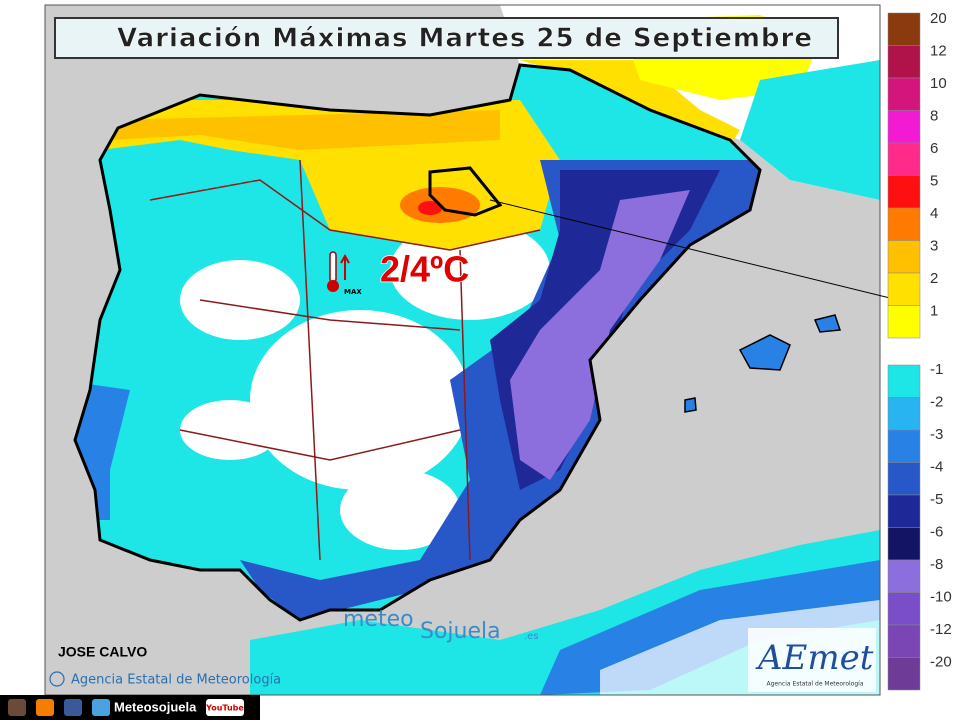 This screenshot has width=960, height=720. I want to click on facebook-icon, so click(73, 707).